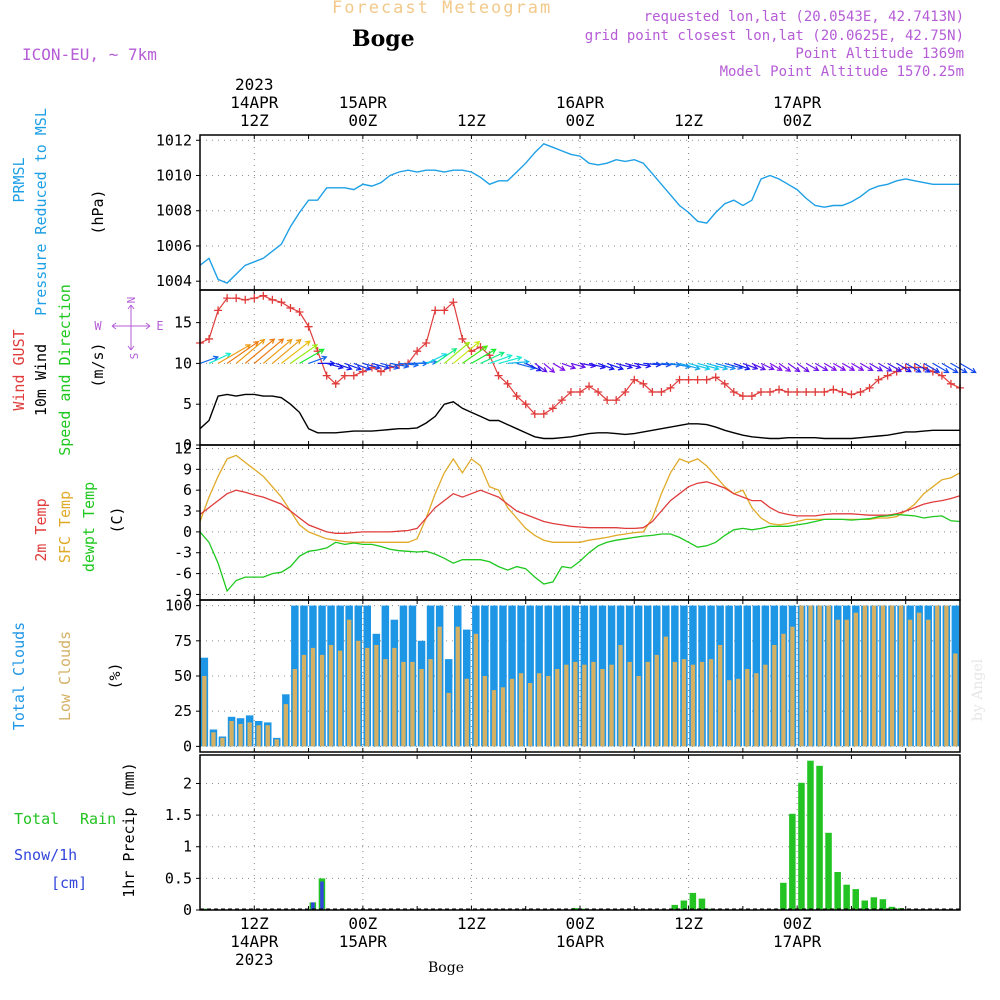  What do you see at coordinates (187, 490) in the screenshot?
I see `y-tick-label: 6` at bounding box center [187, 490].